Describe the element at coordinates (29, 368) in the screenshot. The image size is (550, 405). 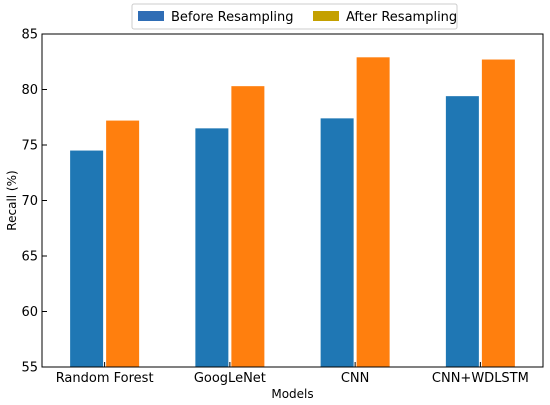
I see `y-tick-label-55: 55` at that location.